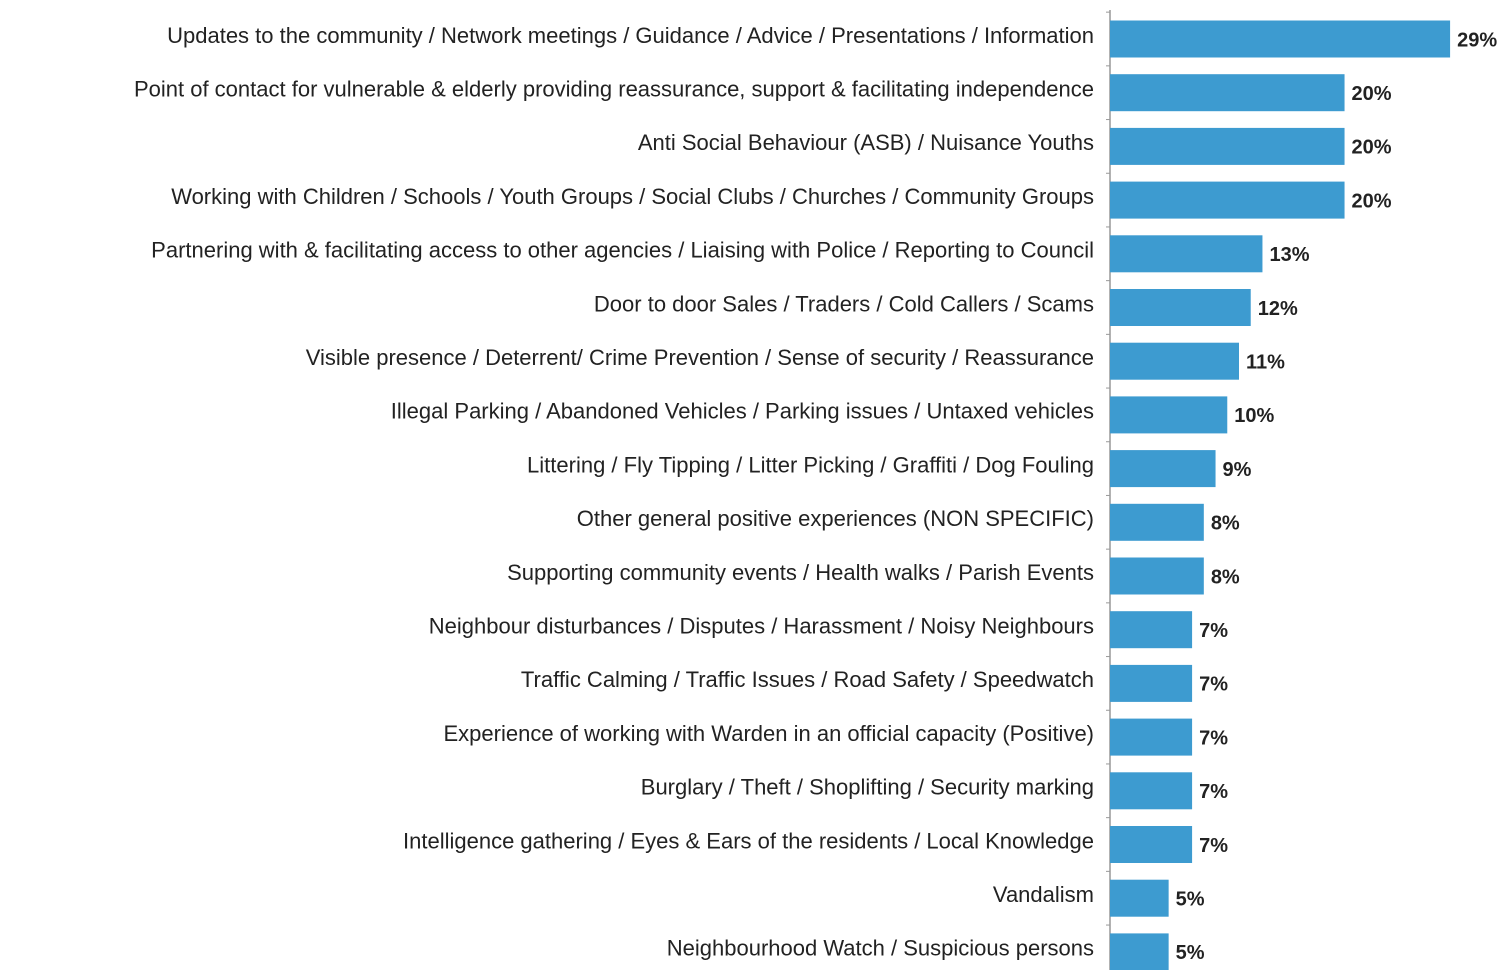 The height and width of the screenshot is (970, 1506). I want to click on value-label: 12%, so click(1278, 309).